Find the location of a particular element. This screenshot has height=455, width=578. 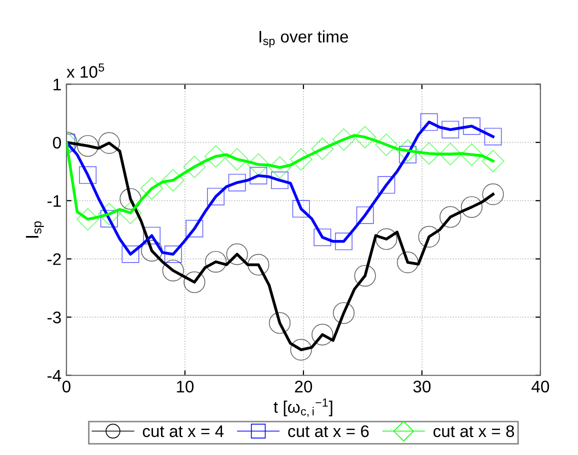

x-tick-label: 40 is located at coordinates (541, 386).